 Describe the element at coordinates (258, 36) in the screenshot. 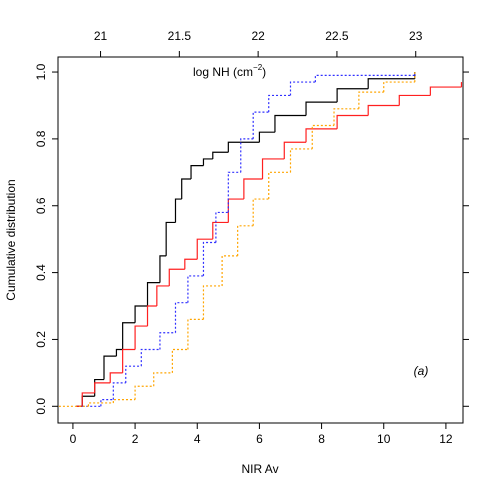

I see `x2-tick-label: 22` at that location.